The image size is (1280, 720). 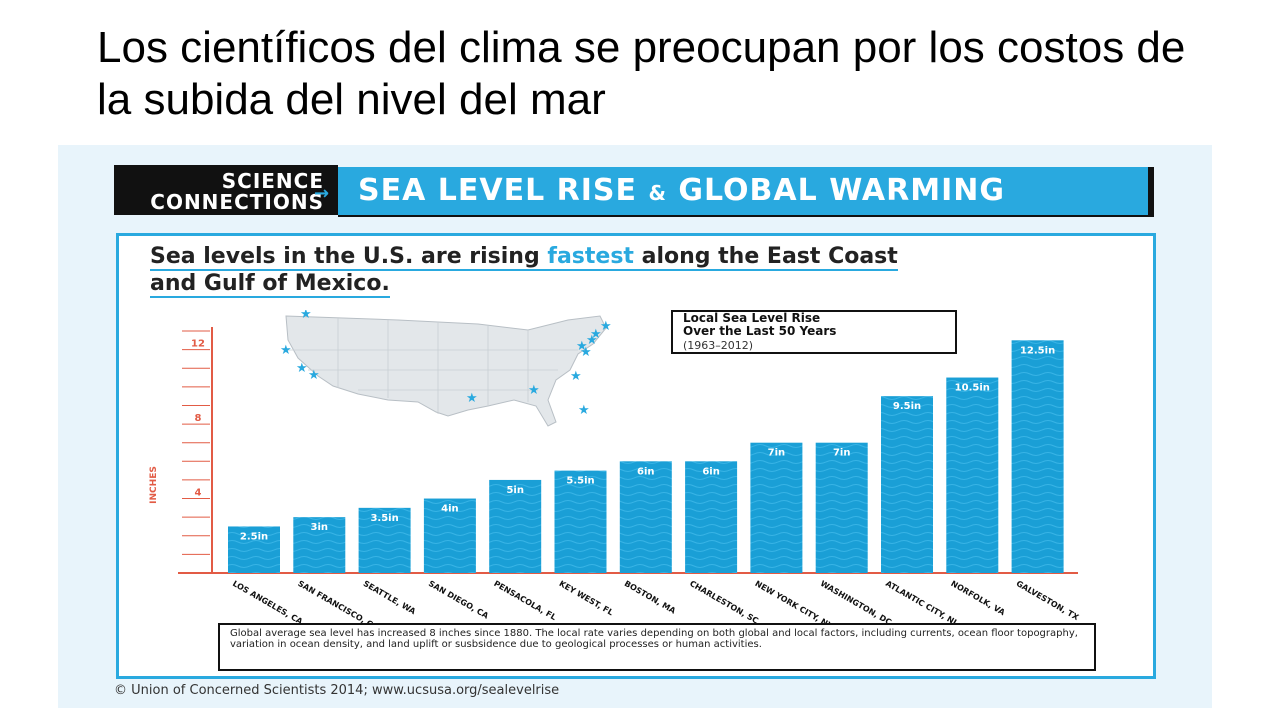 I want to click on x-category-label: SEATTLE, WA, so click(x=390, y=598).